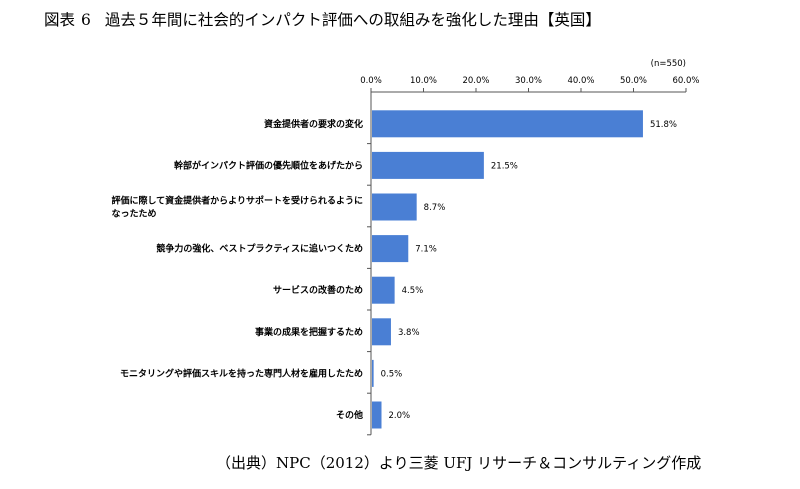 Image resolution: width=800 pixels, height=489 pixels. I want to click on x-tick-label: 0.0%, so click(371, 81).